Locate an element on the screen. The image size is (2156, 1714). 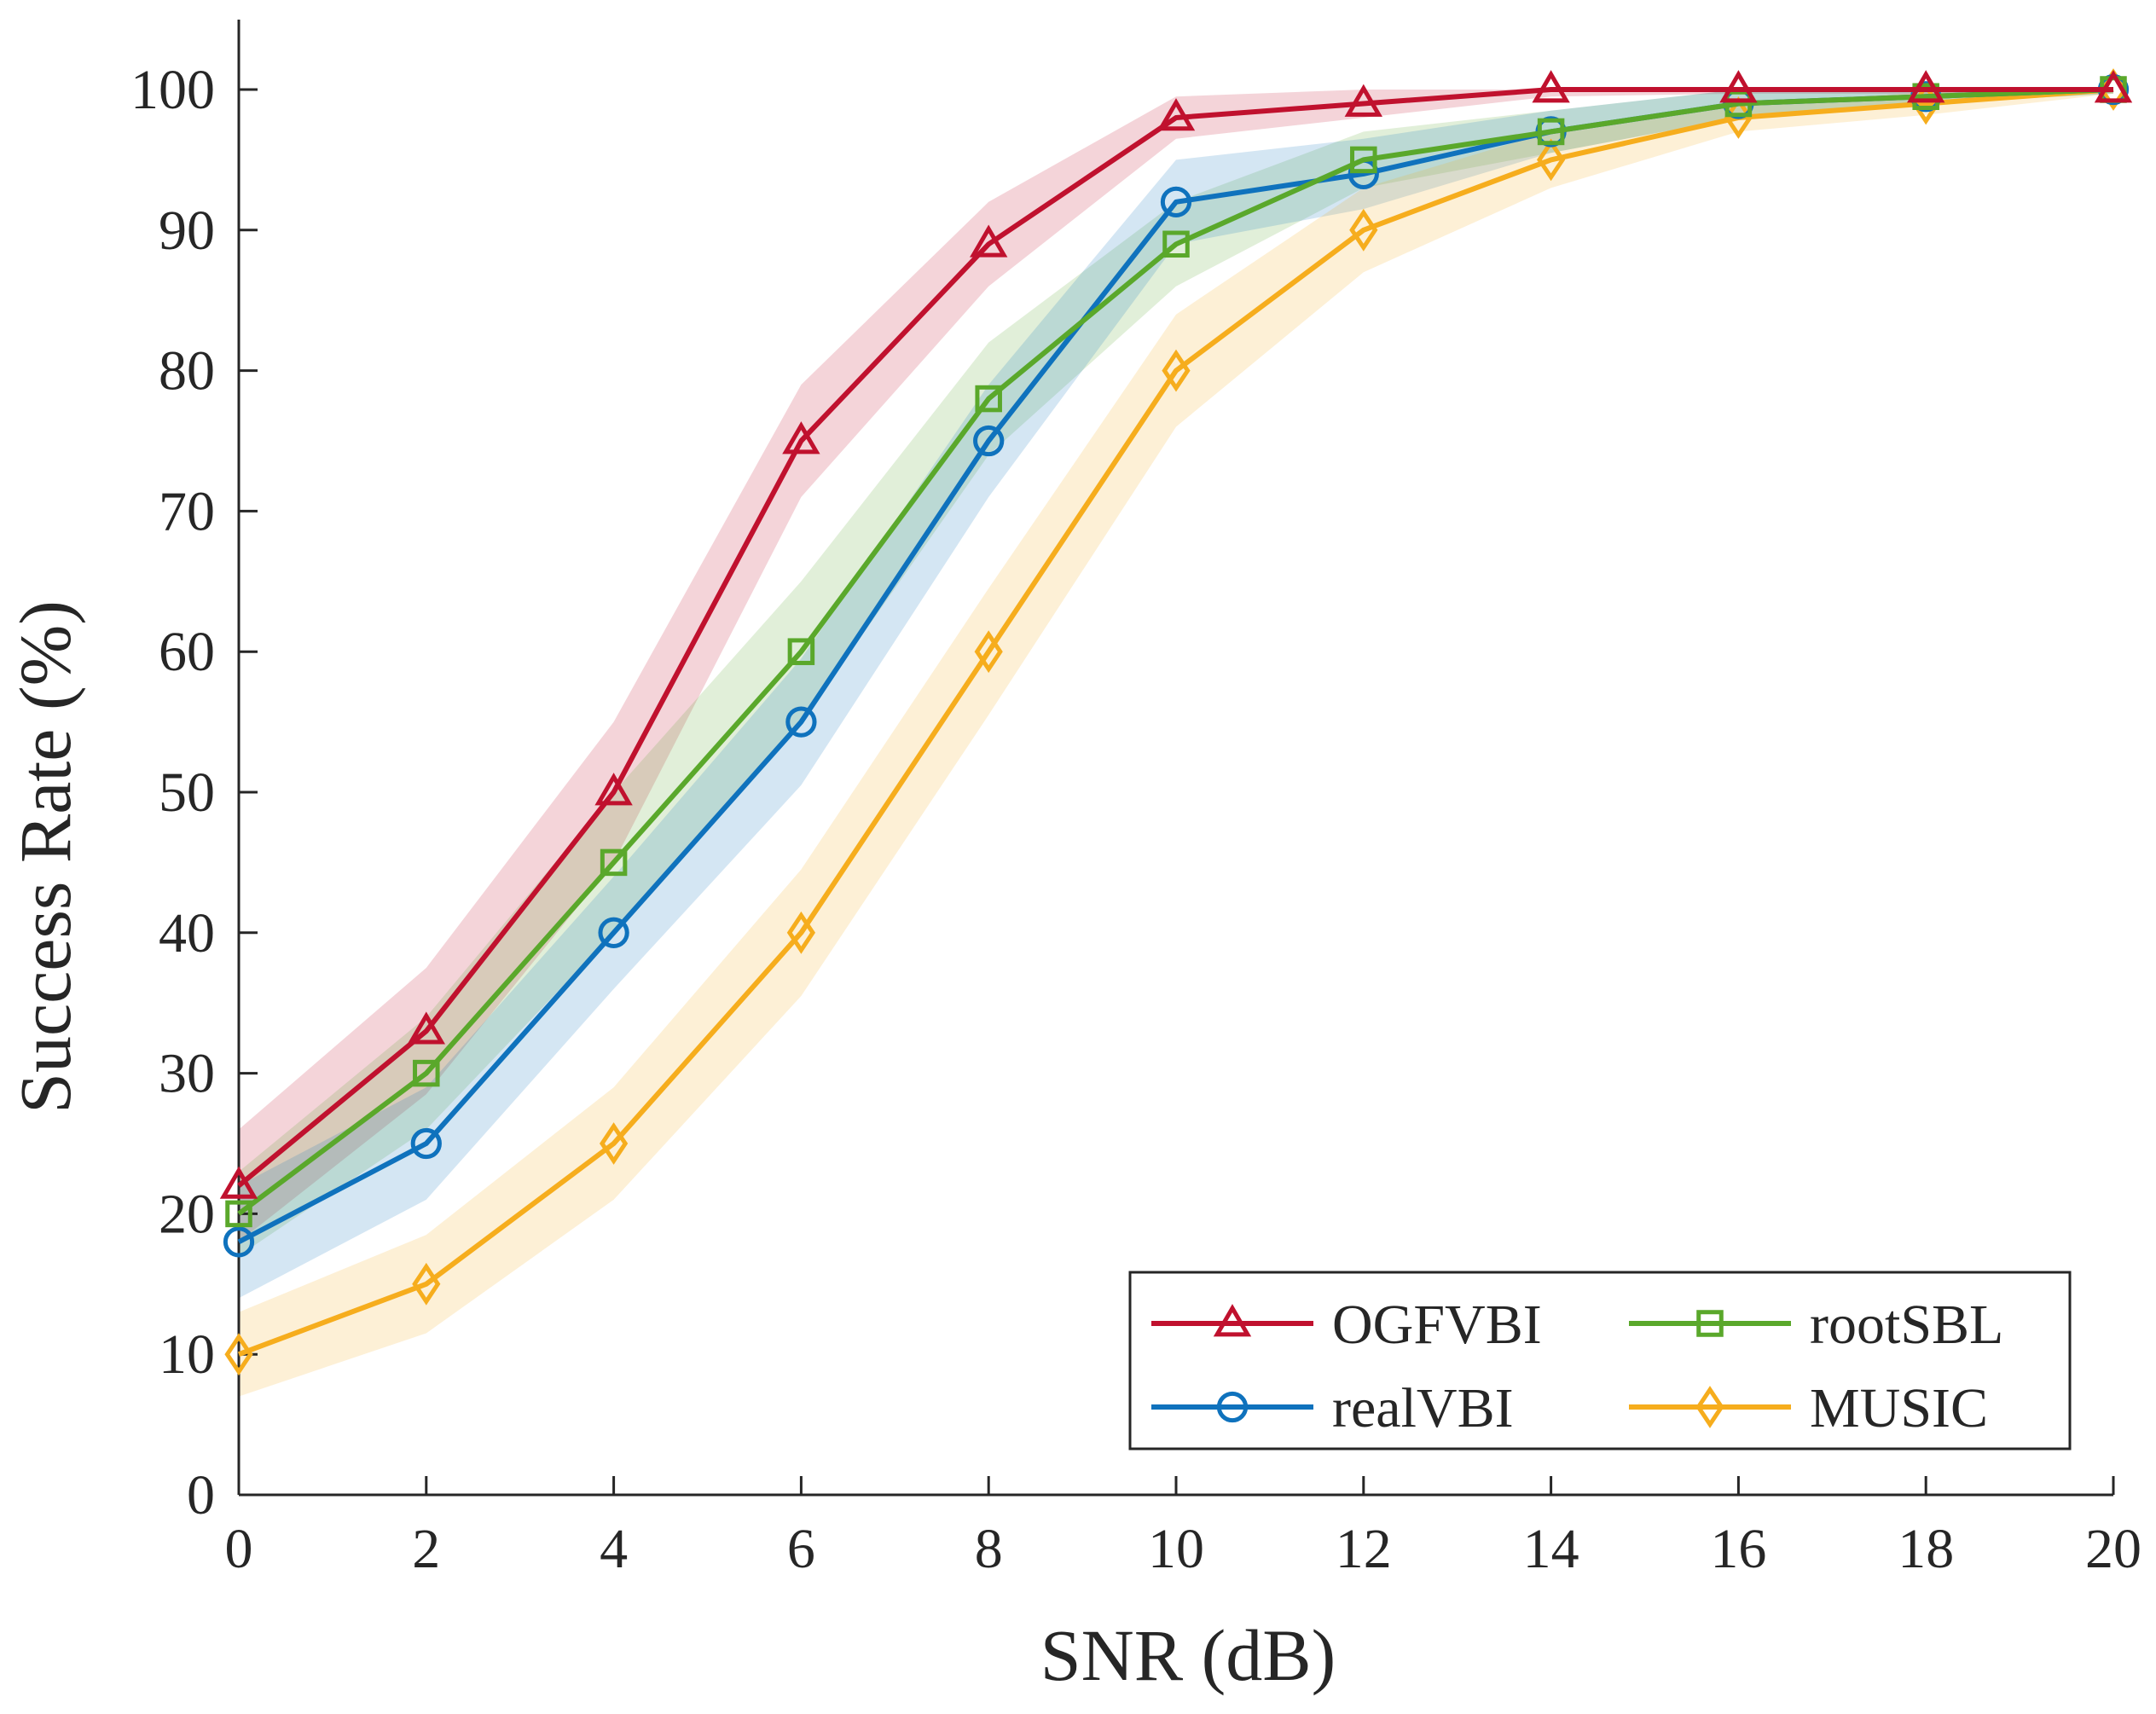
realvbi-legend-marker is located at coordinates (1232, 1407).